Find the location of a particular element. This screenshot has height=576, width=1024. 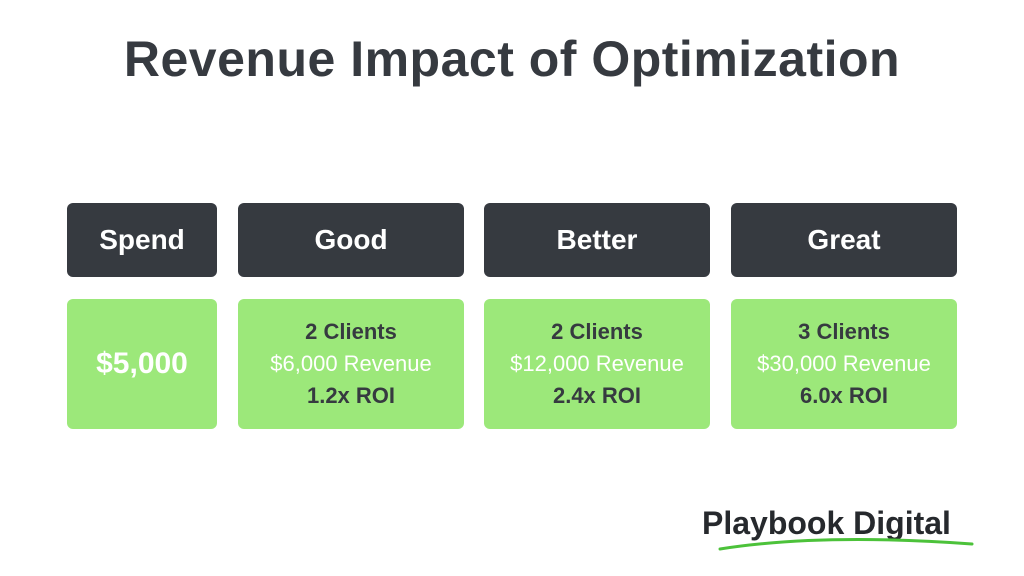

great-value-box: 3 Clients $30,000 Revenue 6.0x ROI is located at coordinates (844, 364).